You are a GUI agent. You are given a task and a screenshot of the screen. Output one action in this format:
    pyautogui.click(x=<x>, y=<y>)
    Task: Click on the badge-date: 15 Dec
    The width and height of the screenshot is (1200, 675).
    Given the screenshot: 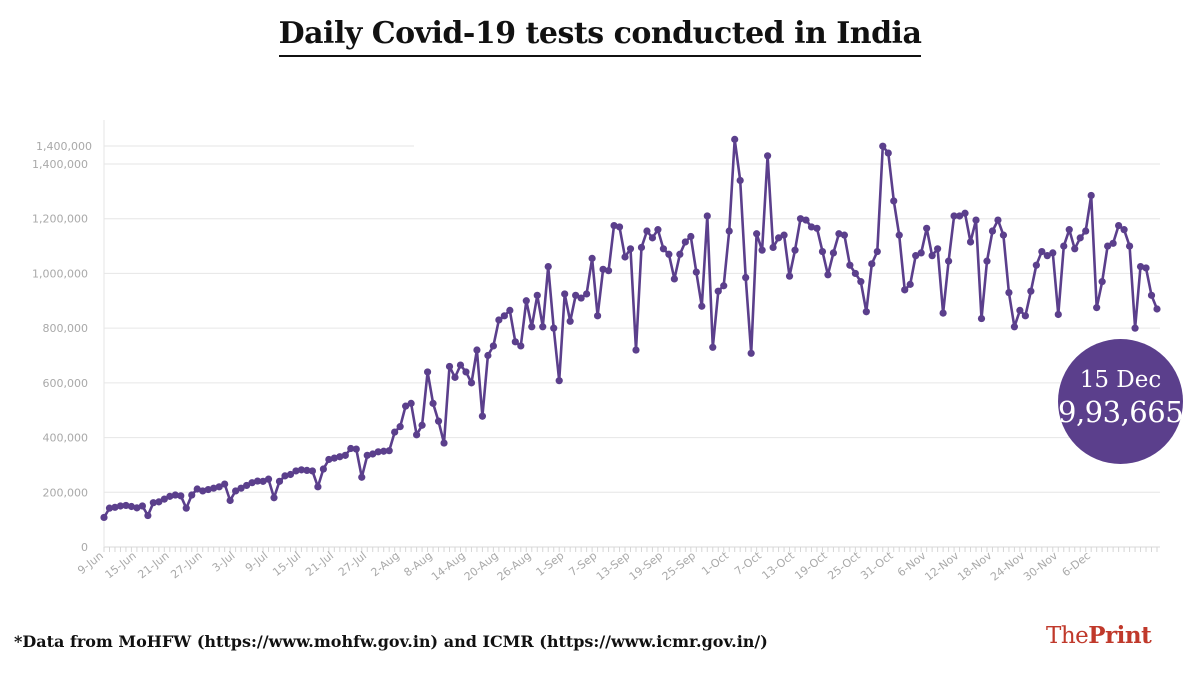 What is the action you would take?
    pyautogui.click(x=1120, y=380)
    